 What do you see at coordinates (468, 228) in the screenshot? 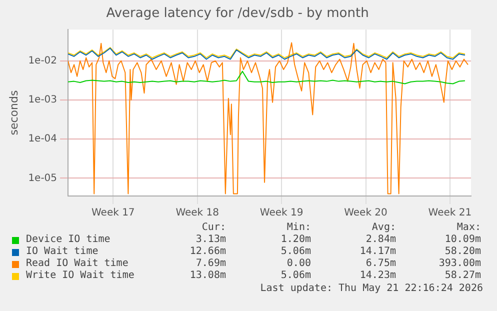
I see `text: Max:` at bounding box center [468, 228].